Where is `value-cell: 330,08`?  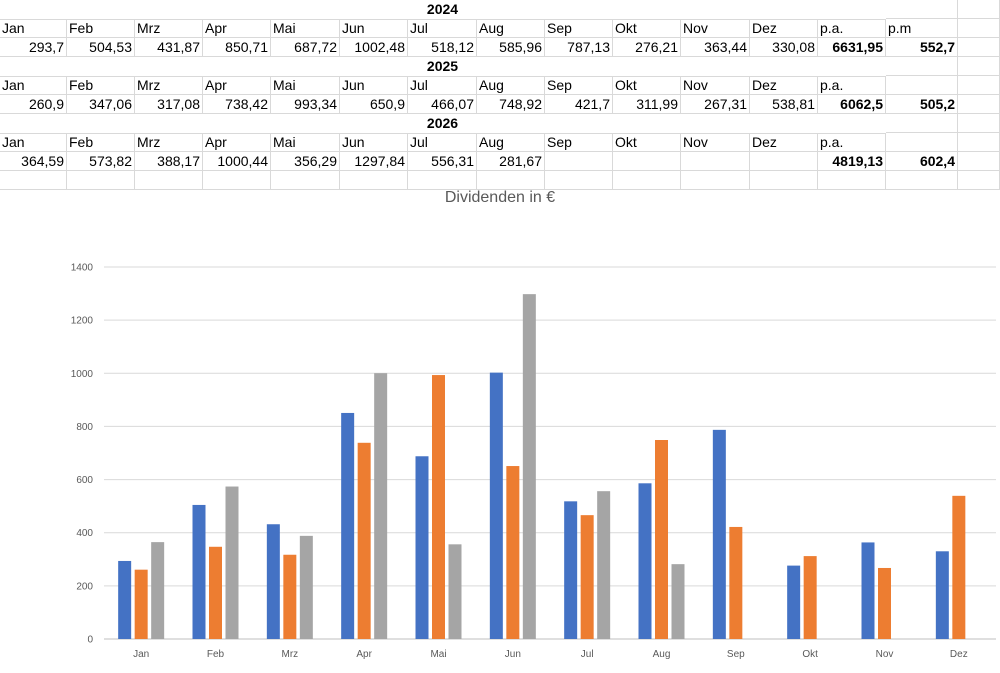
value-cell: 330,08 is located at coordinates (784, 47).